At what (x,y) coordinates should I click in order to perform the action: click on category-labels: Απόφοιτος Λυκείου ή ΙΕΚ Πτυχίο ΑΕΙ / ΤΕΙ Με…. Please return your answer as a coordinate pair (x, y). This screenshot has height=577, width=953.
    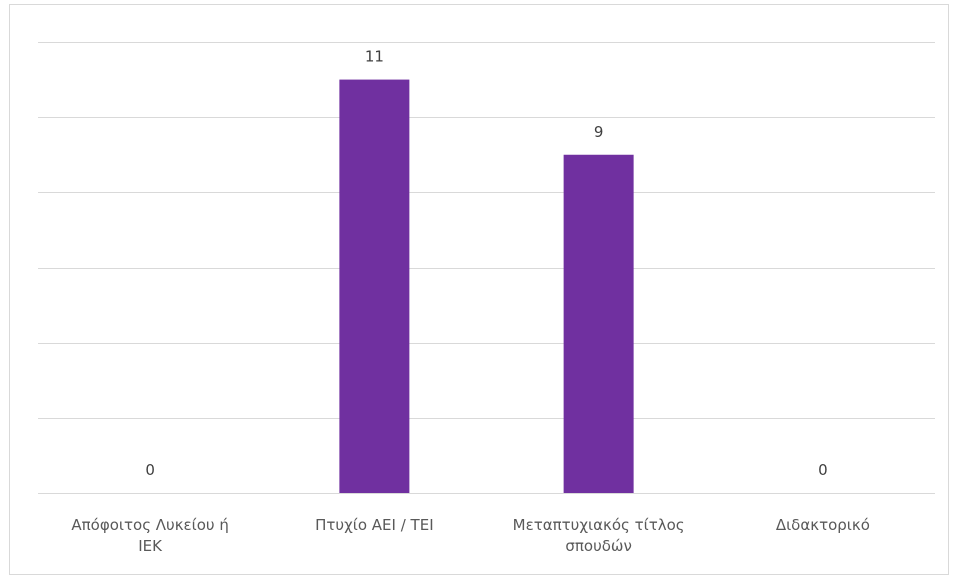
    Looking at the image, I should click on (470, 535).